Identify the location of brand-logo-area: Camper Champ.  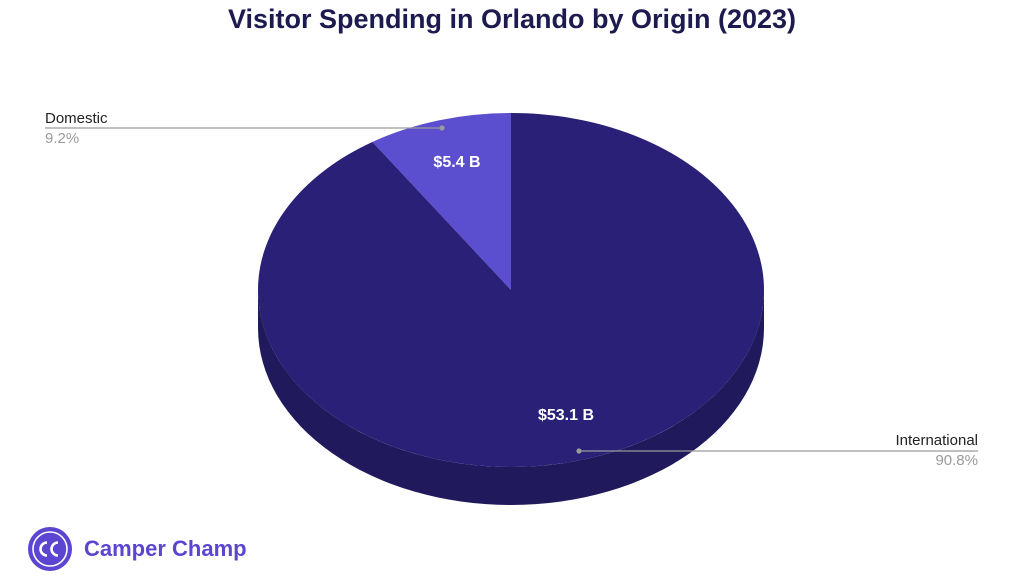
(137, 549).